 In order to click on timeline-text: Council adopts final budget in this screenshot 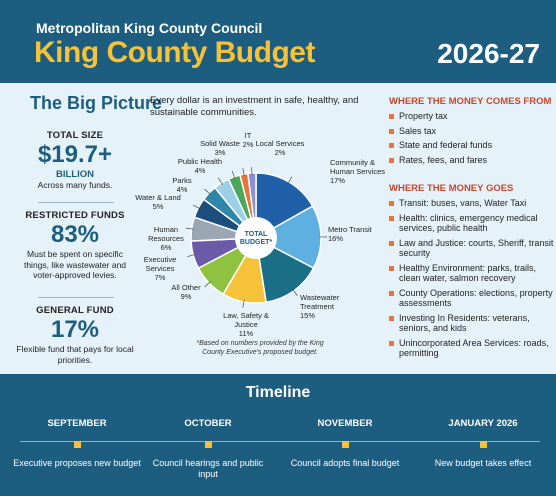, I will do `click(345, 463)`.